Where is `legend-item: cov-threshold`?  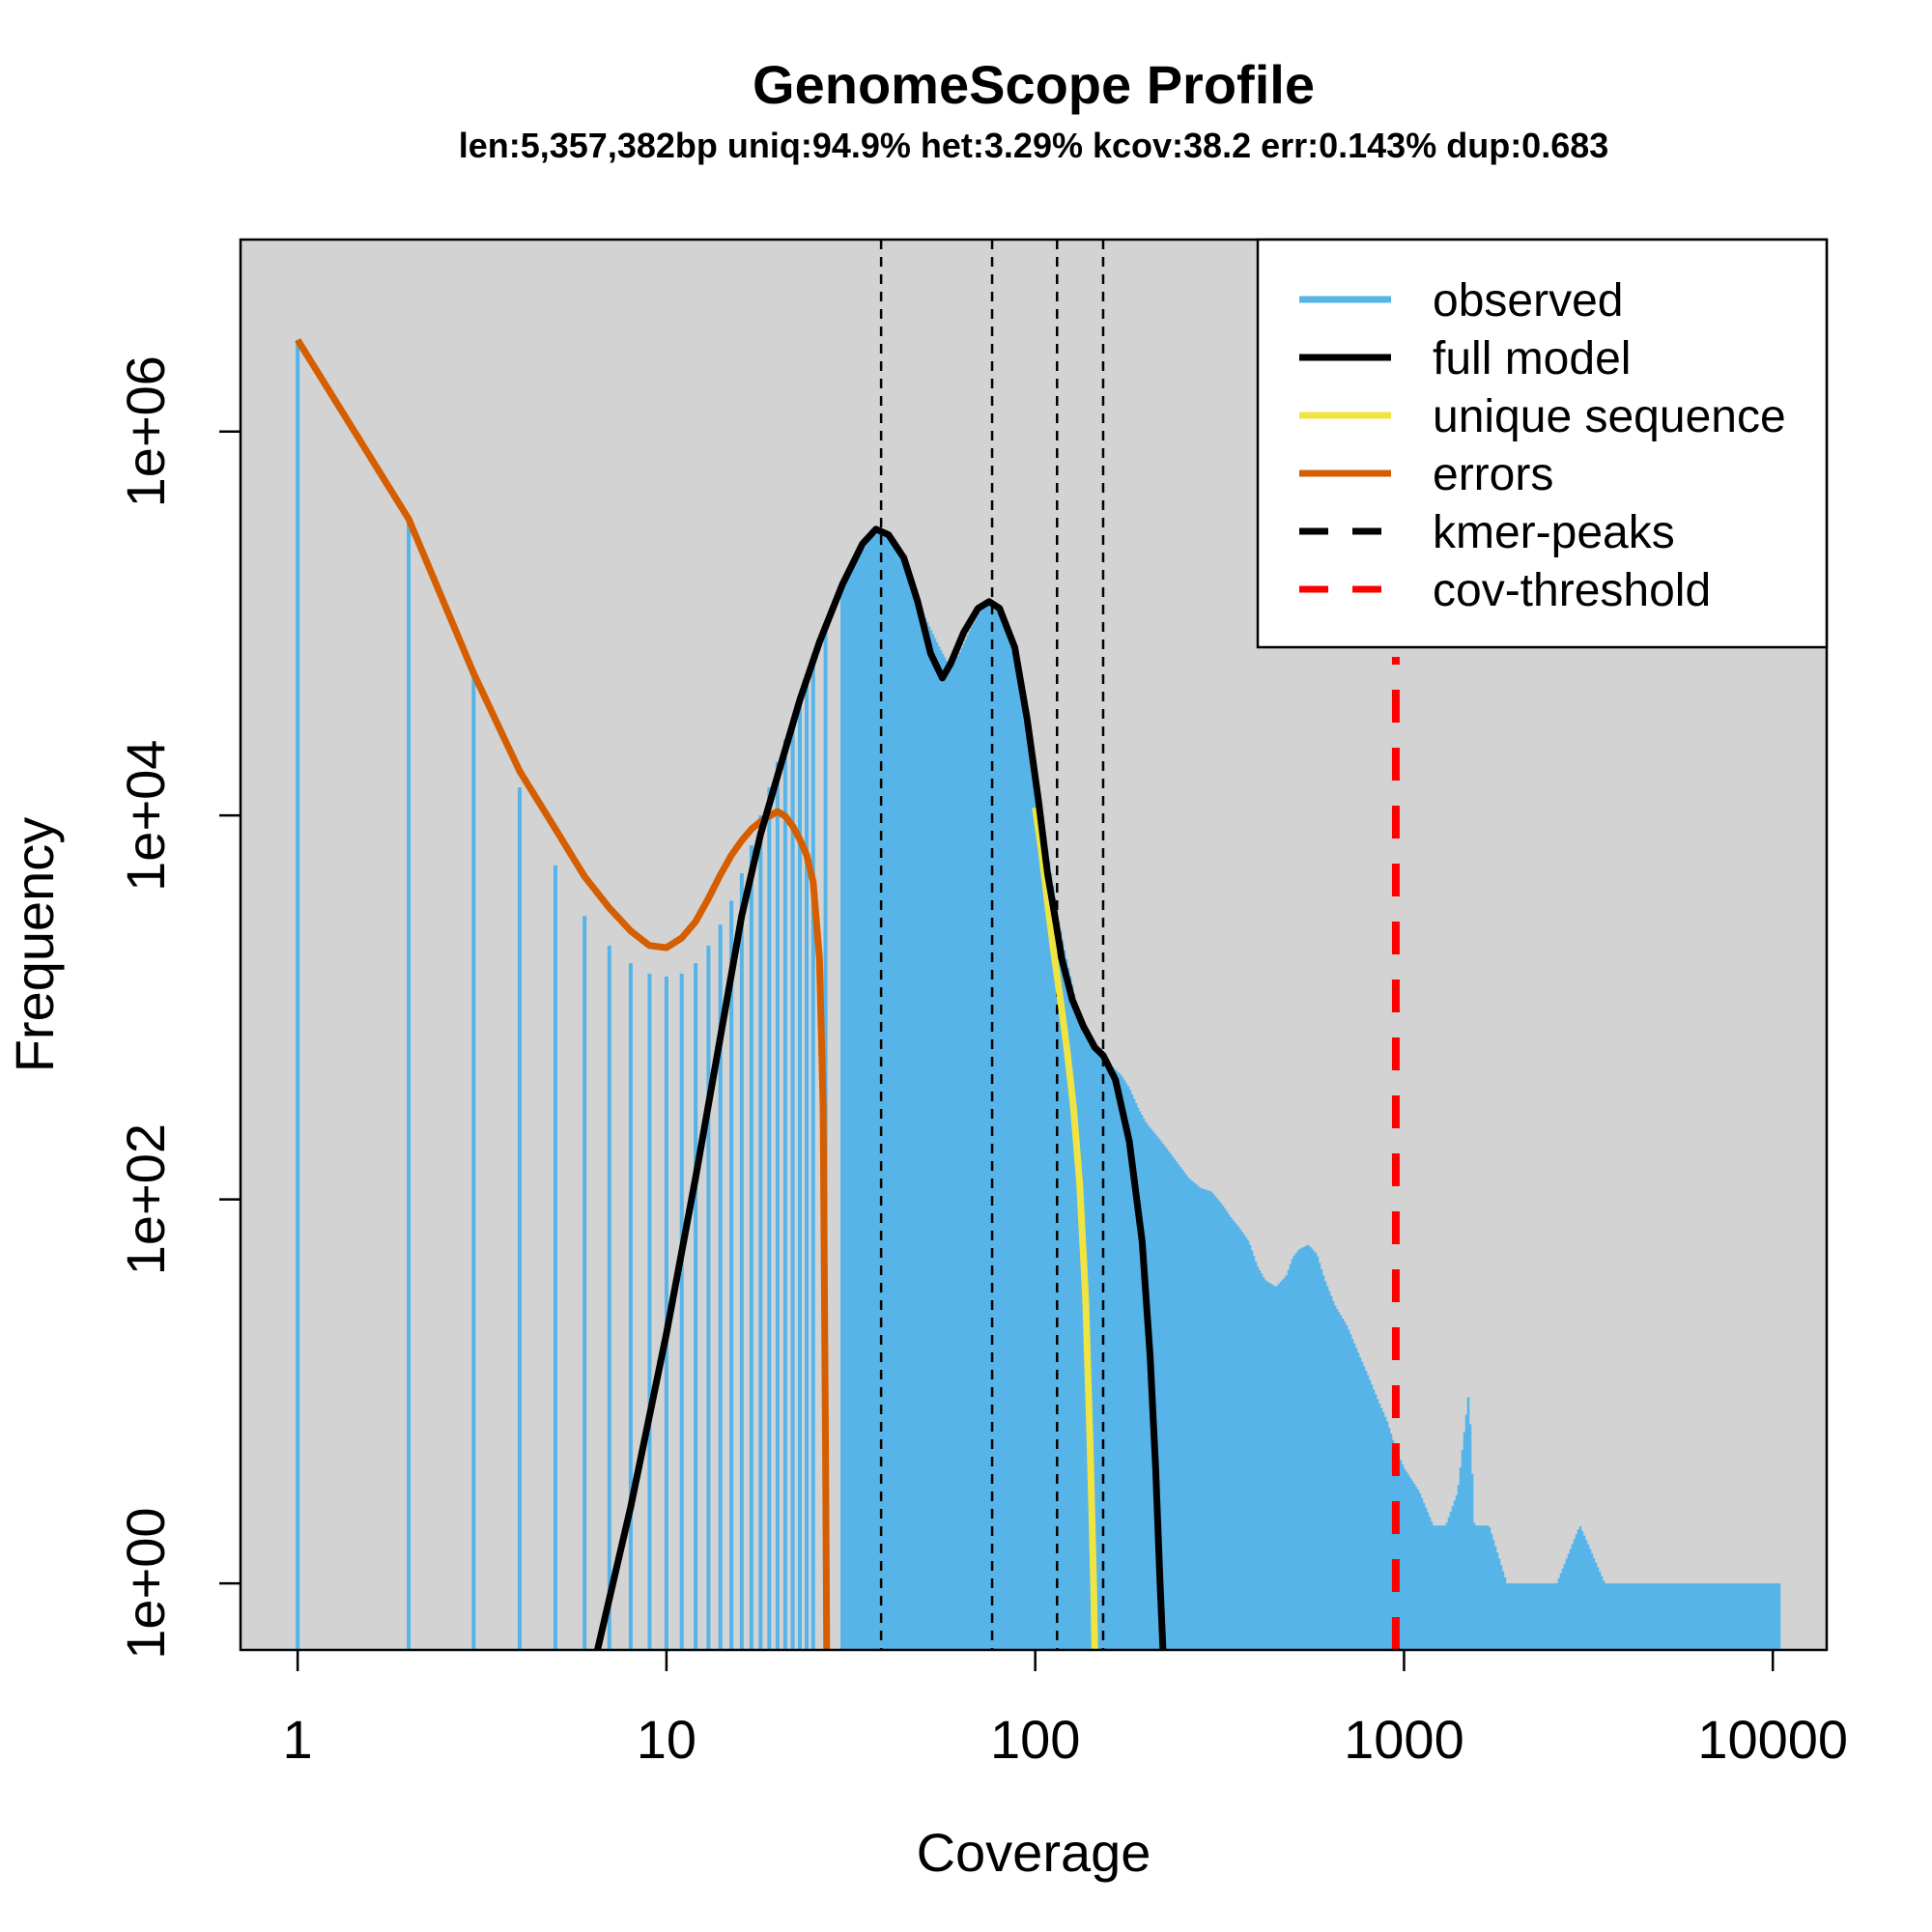
legend-item: cov-threshold is located at coordinates (1505, 590).